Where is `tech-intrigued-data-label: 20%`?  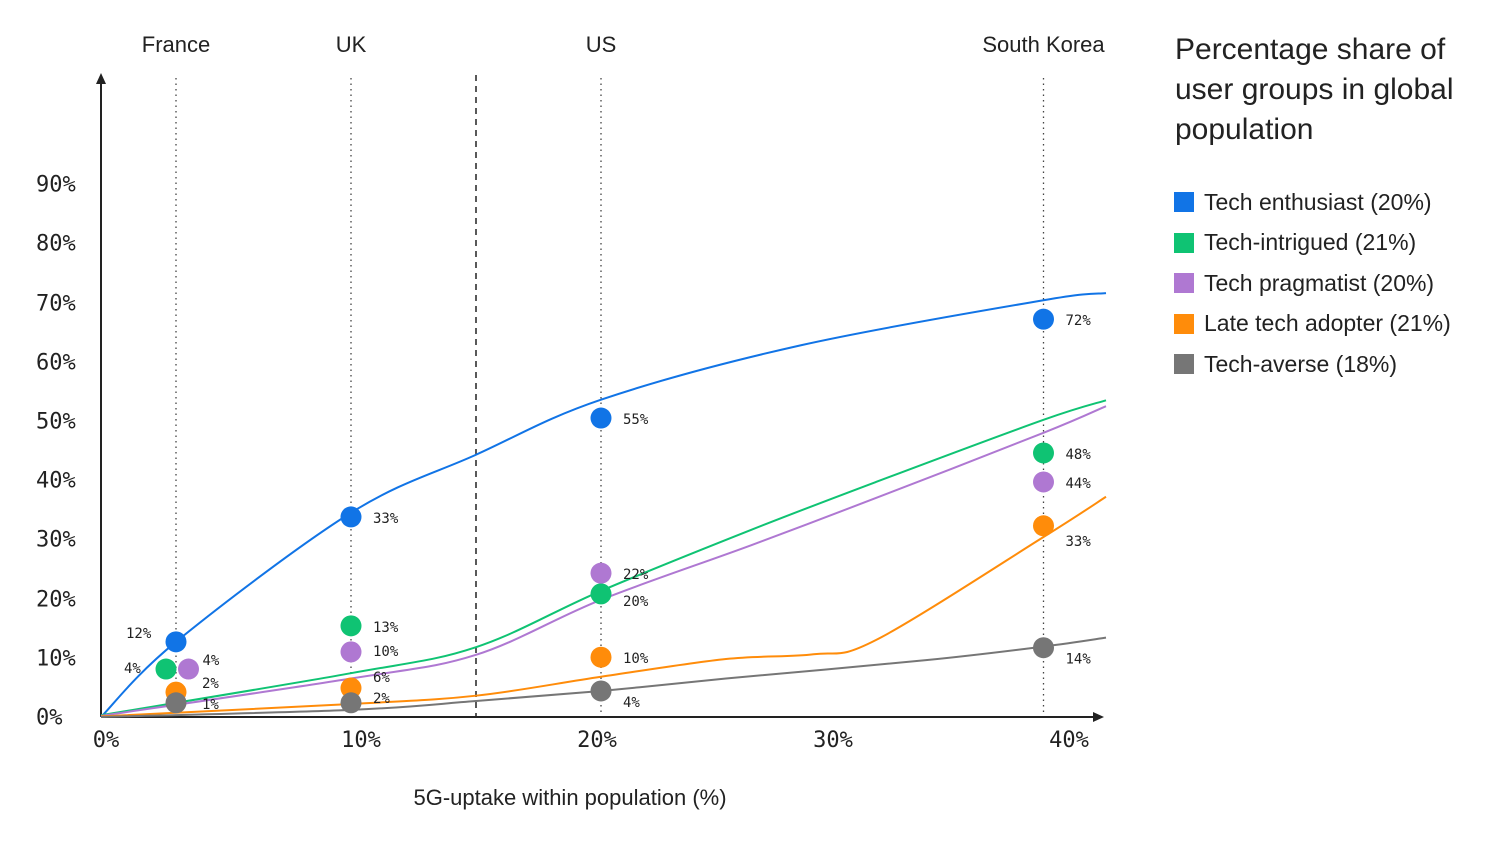
tech-intrigued-data-label: 20% is located at coordinates (636, 602).